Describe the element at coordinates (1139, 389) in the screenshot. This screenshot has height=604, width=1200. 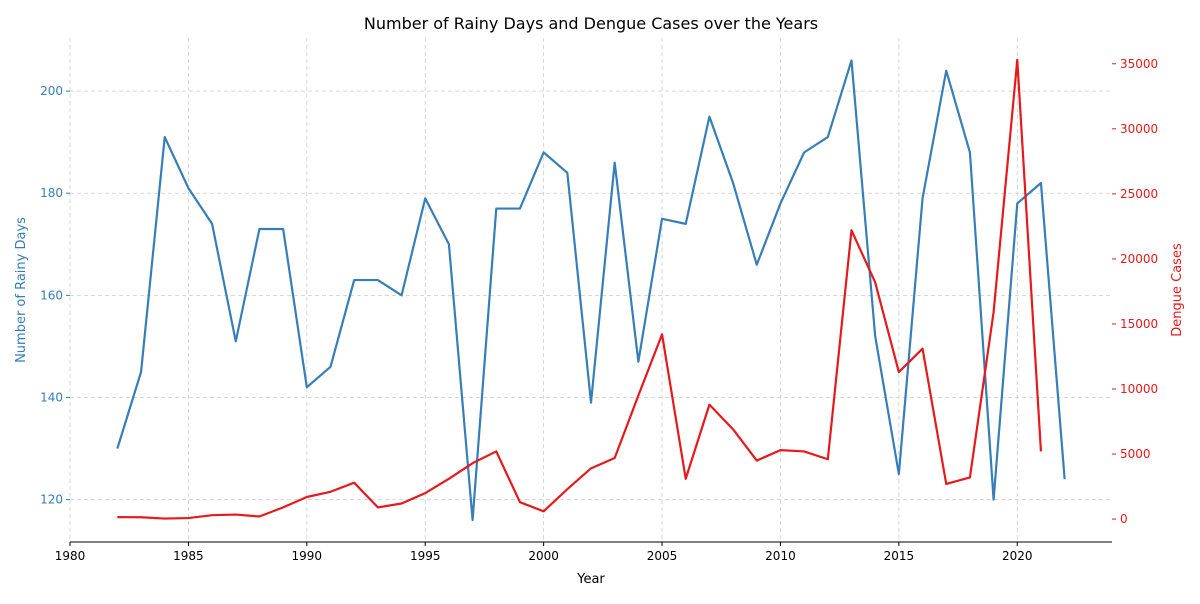
I see `y-right-tick-label: 10000` at that location.